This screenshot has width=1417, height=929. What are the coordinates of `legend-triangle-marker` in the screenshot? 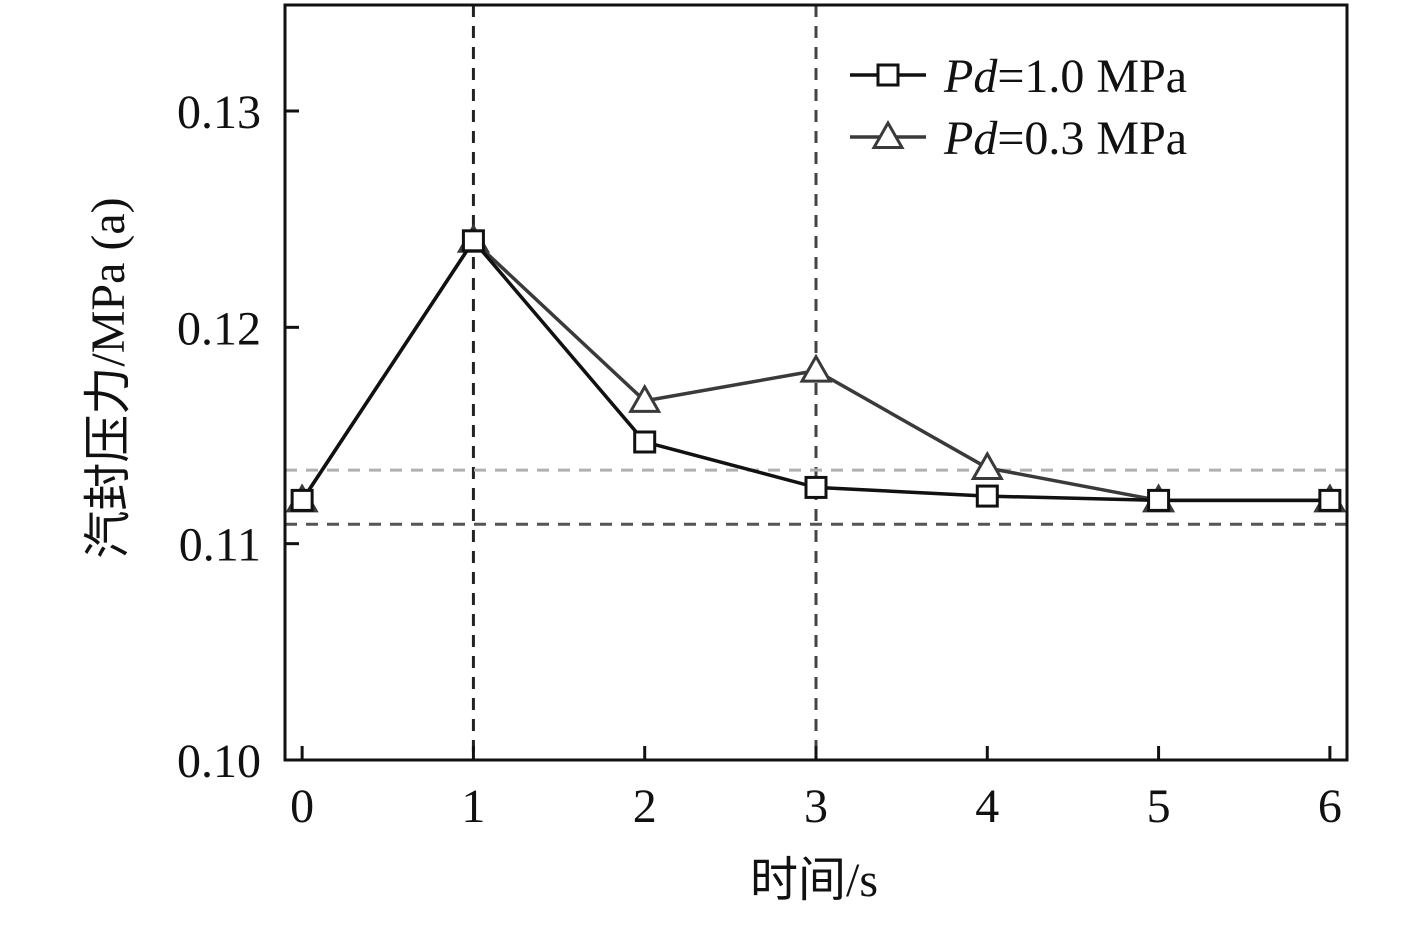 It's located at (888, 134).